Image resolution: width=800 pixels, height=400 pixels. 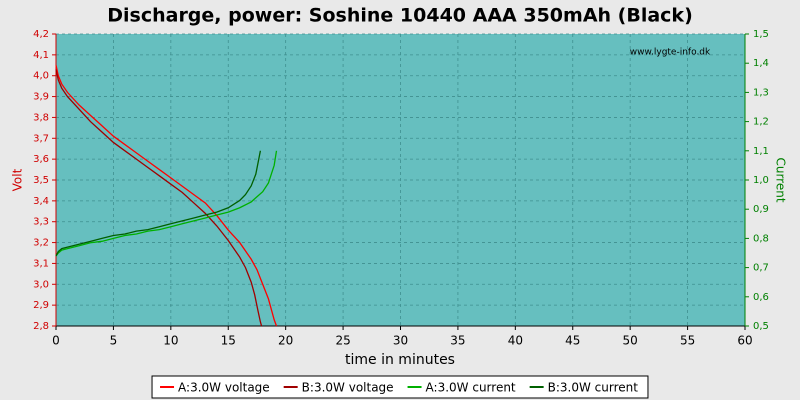 I want to click on legend-label: B:3.0W voltage, so click(x=348, y=388).